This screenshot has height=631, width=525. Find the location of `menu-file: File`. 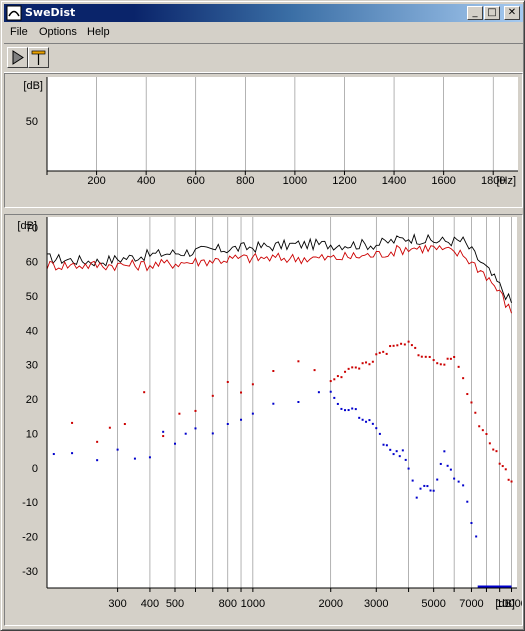

menu-file: File is located at coordinates (19, 32).